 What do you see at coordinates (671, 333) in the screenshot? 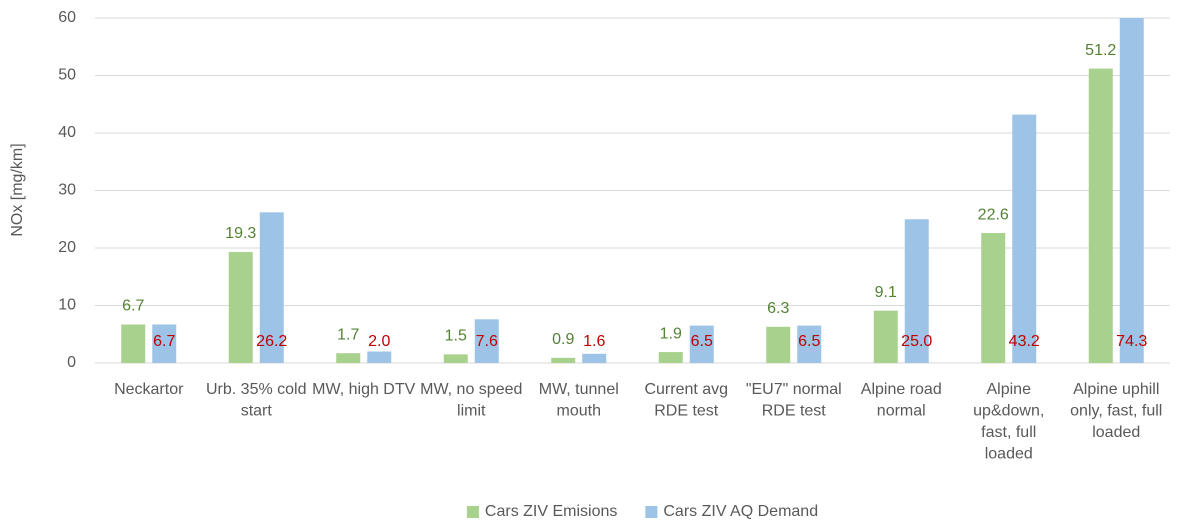
I see `data-label: 1.9` at bounding box center [671, 333].